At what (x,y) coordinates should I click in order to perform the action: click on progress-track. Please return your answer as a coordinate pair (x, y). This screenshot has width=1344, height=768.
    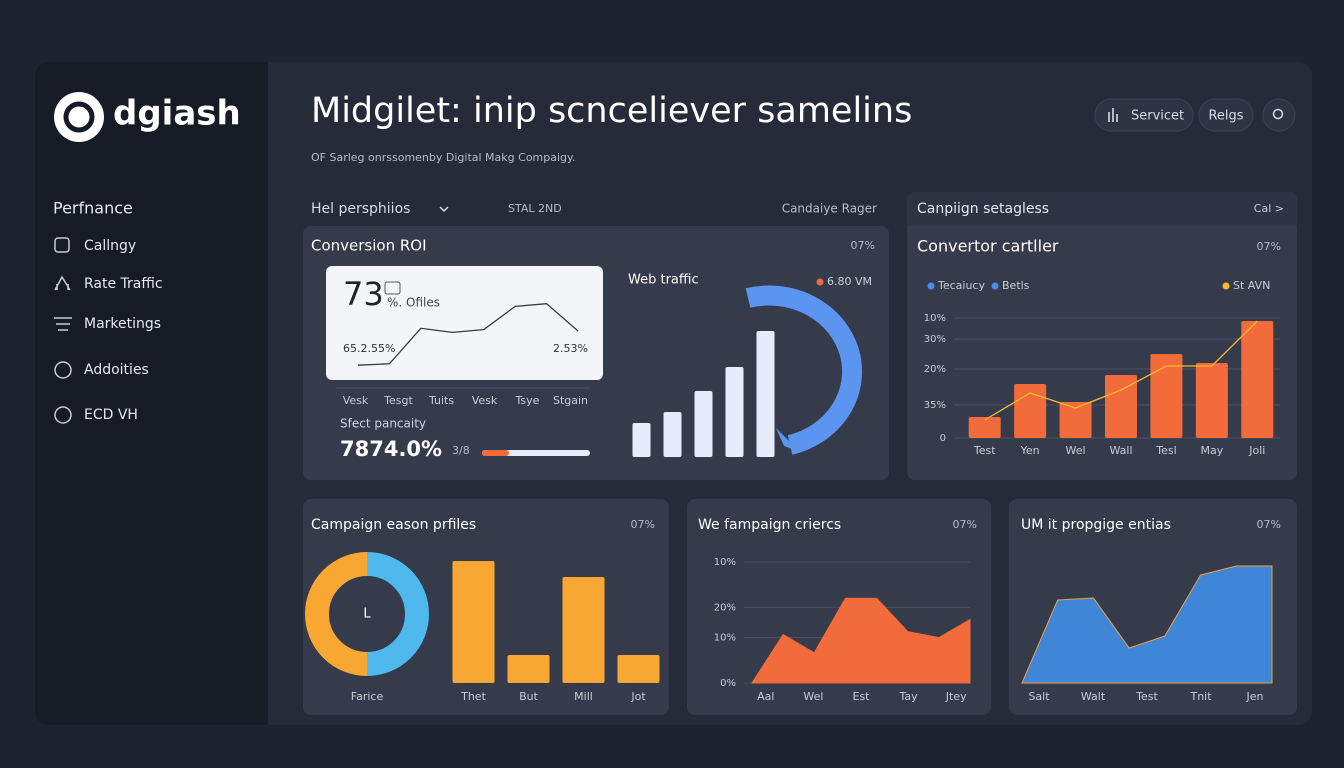
    Looking at the image, I should click on (536, 453).